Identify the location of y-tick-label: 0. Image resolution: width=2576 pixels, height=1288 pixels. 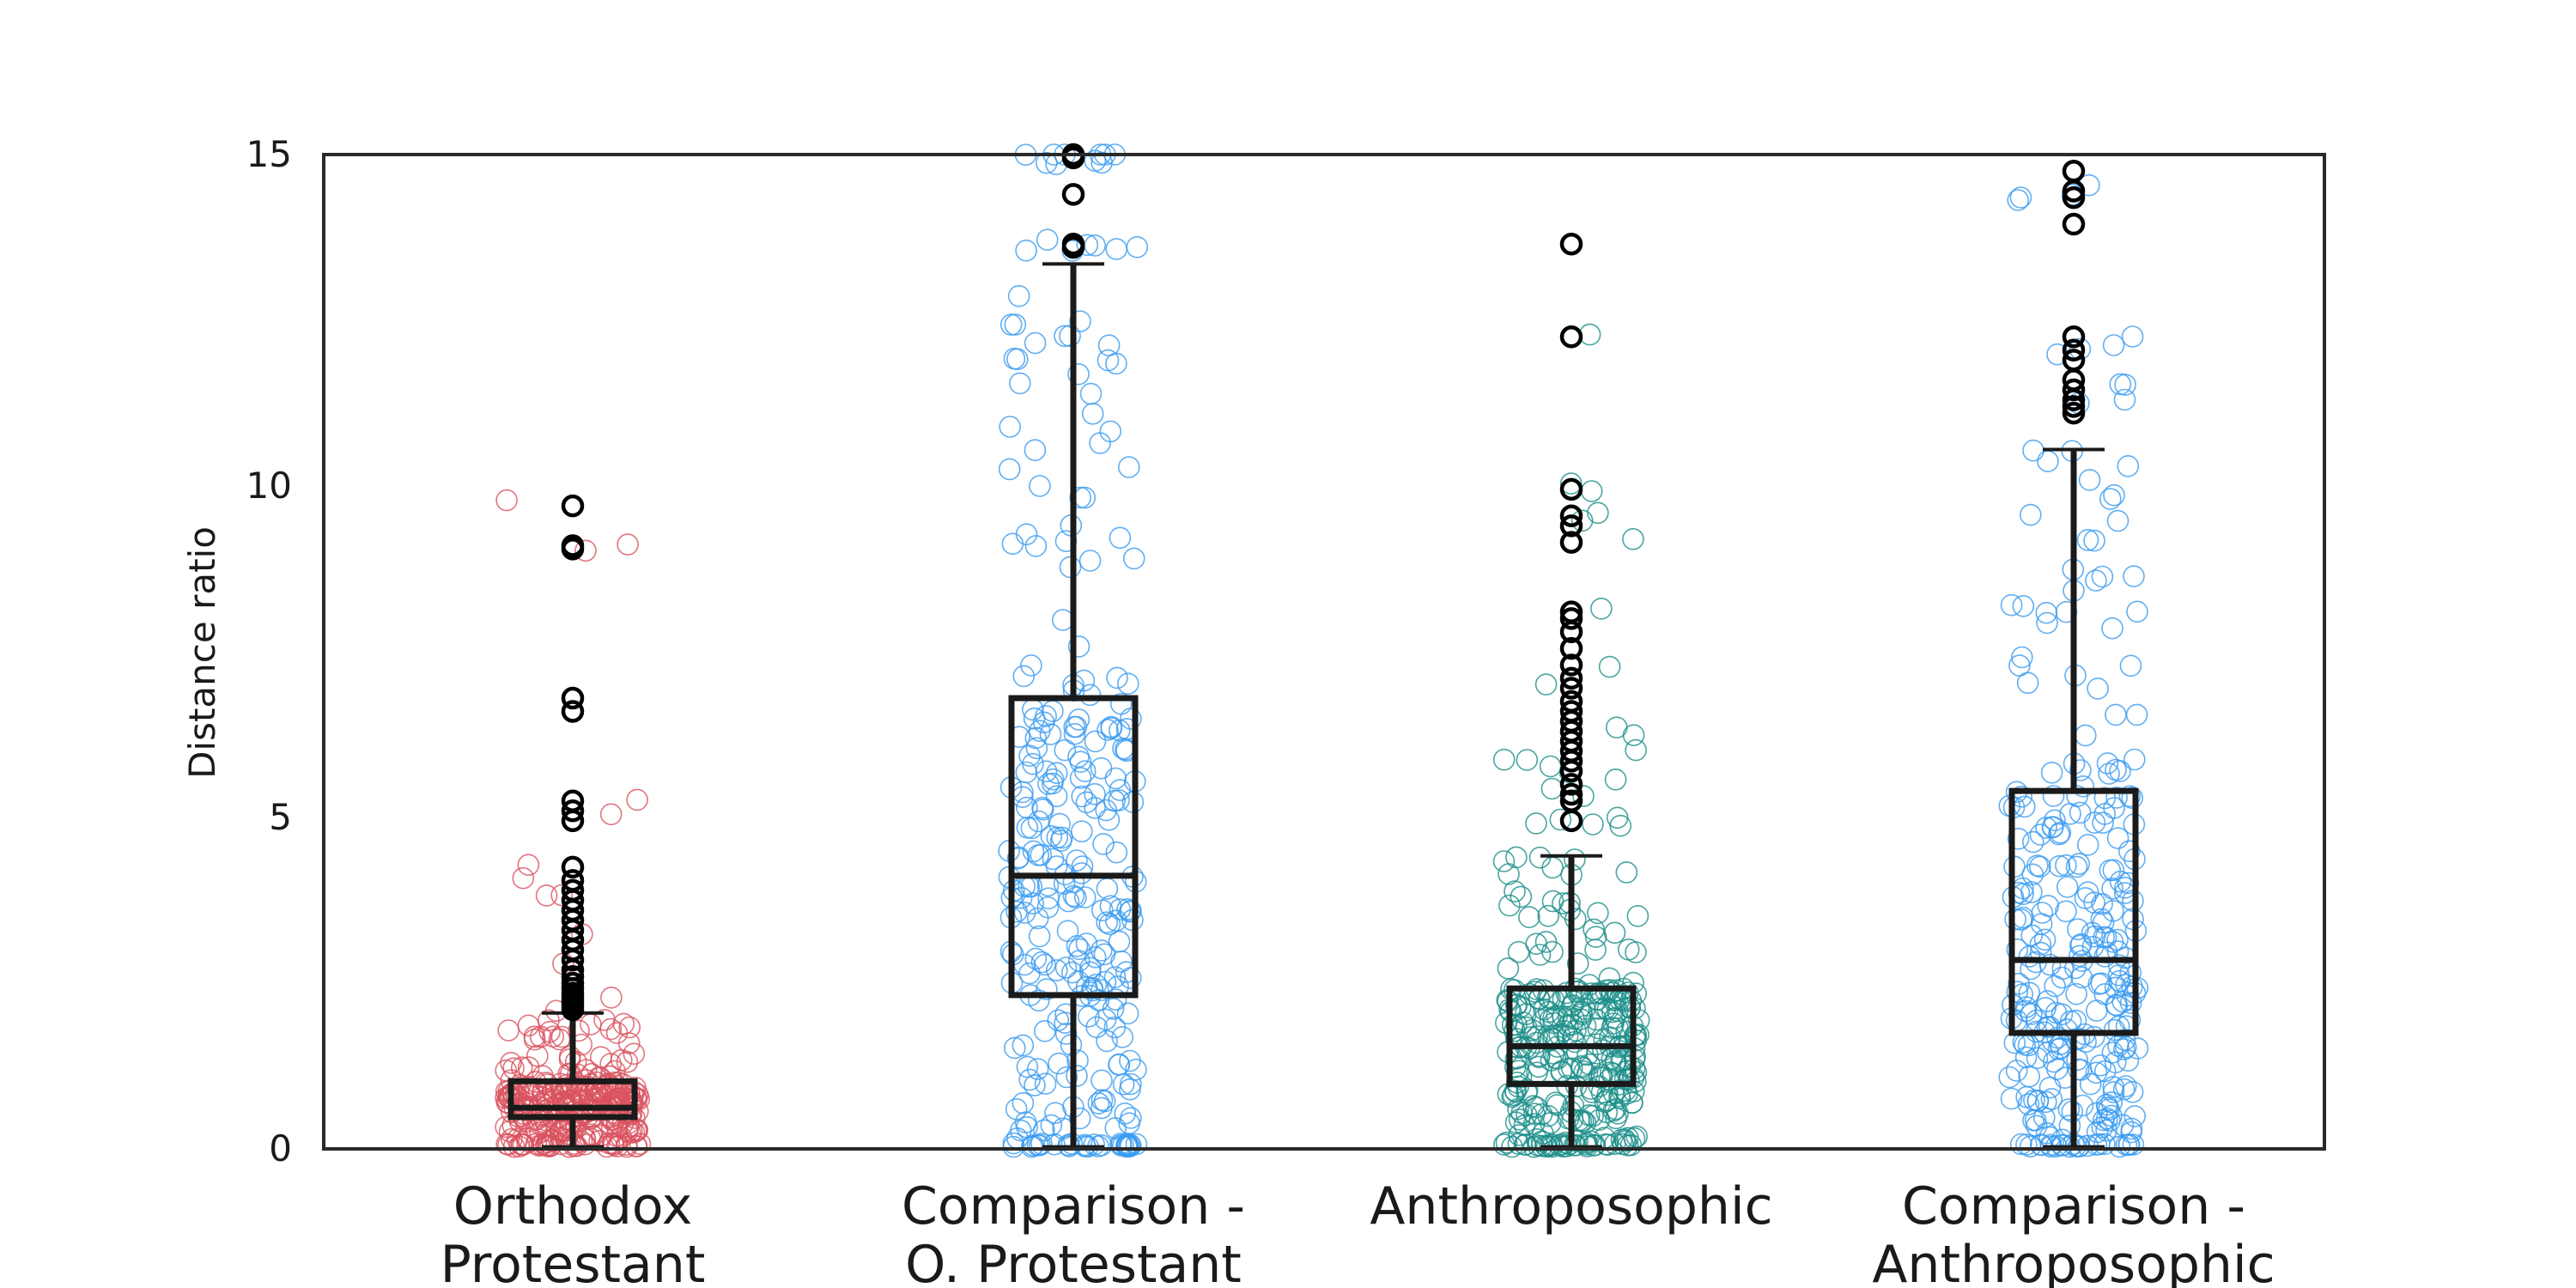
(280, 1148).